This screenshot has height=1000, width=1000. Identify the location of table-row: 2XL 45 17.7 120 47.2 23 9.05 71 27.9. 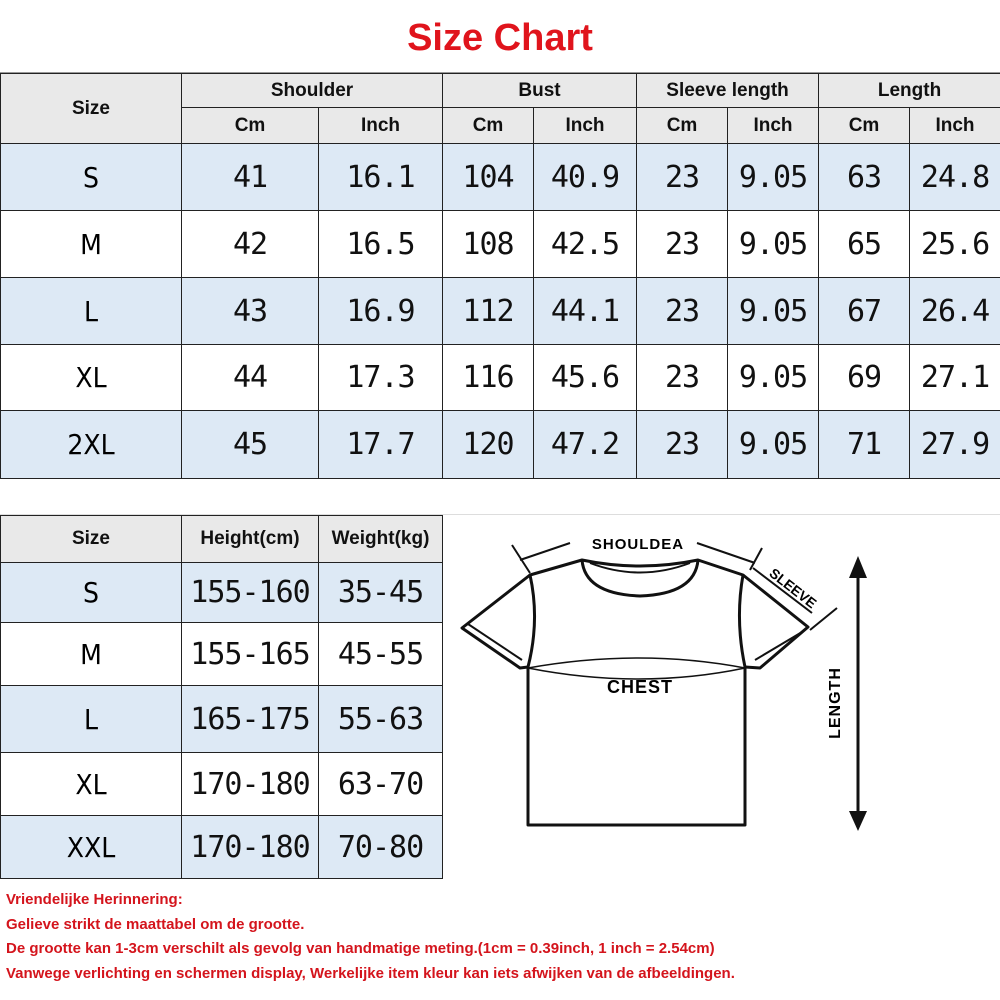
(500, 444).